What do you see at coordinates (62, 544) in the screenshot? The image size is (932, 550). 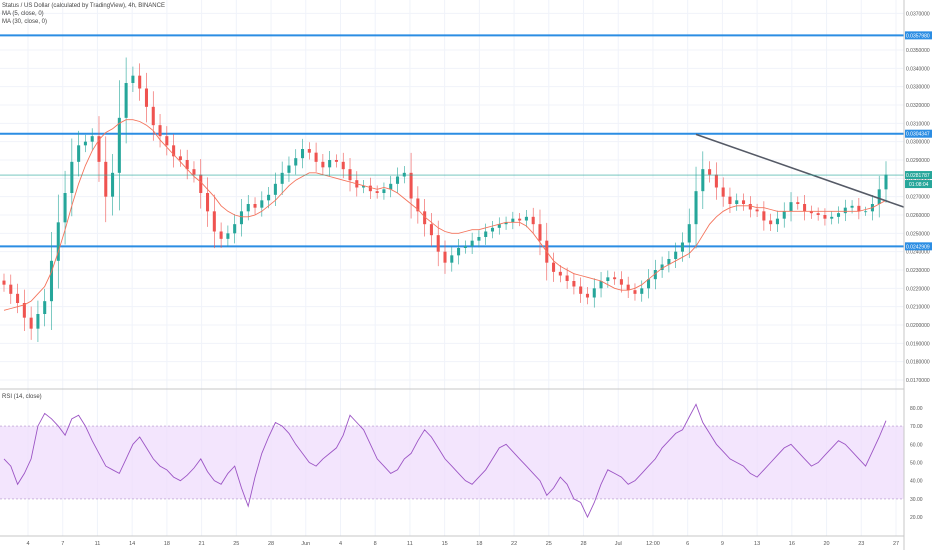 I see `time-tick-label: 7` at bounding box center [62, 544].